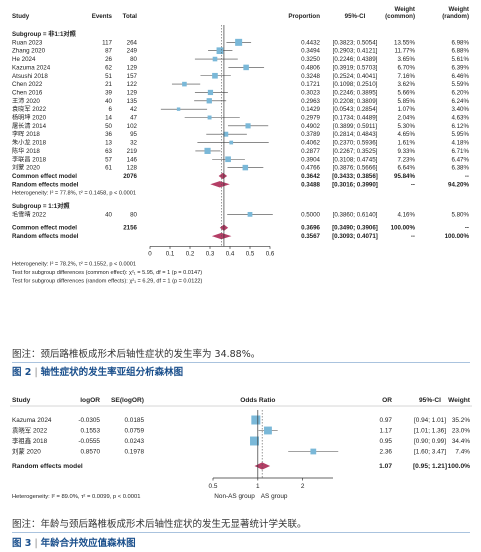 The width and height of the screenshot is (481, 552). I want to click on study-weight: 35.2%, so click(461, 420).